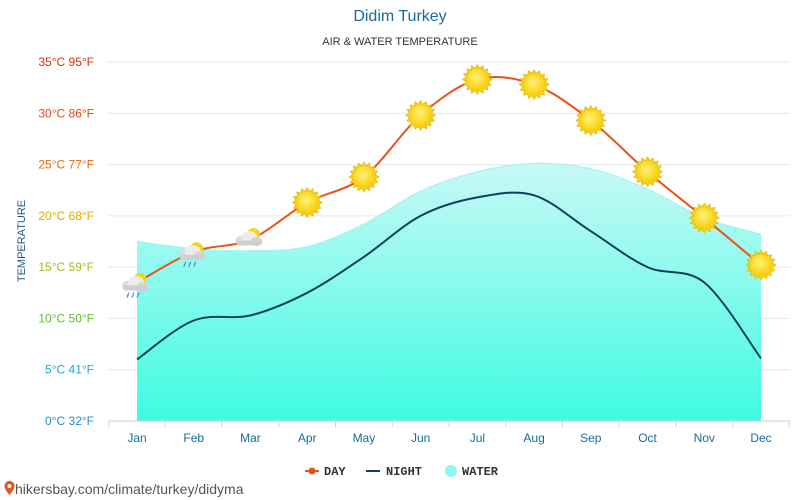 The image size is (800, 500). I want to click on legend-item-water: WATER, so click(472, 472).